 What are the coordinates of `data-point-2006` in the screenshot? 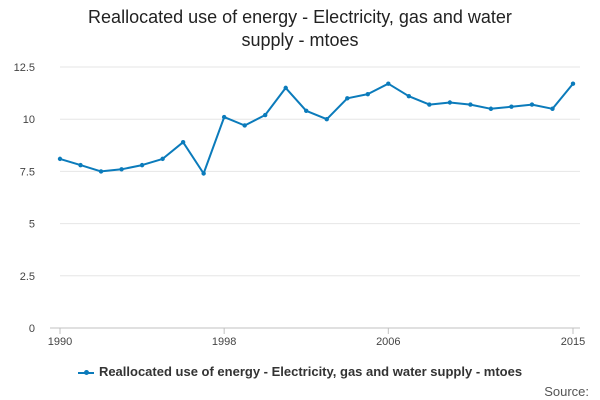 It's located at (388, 83).